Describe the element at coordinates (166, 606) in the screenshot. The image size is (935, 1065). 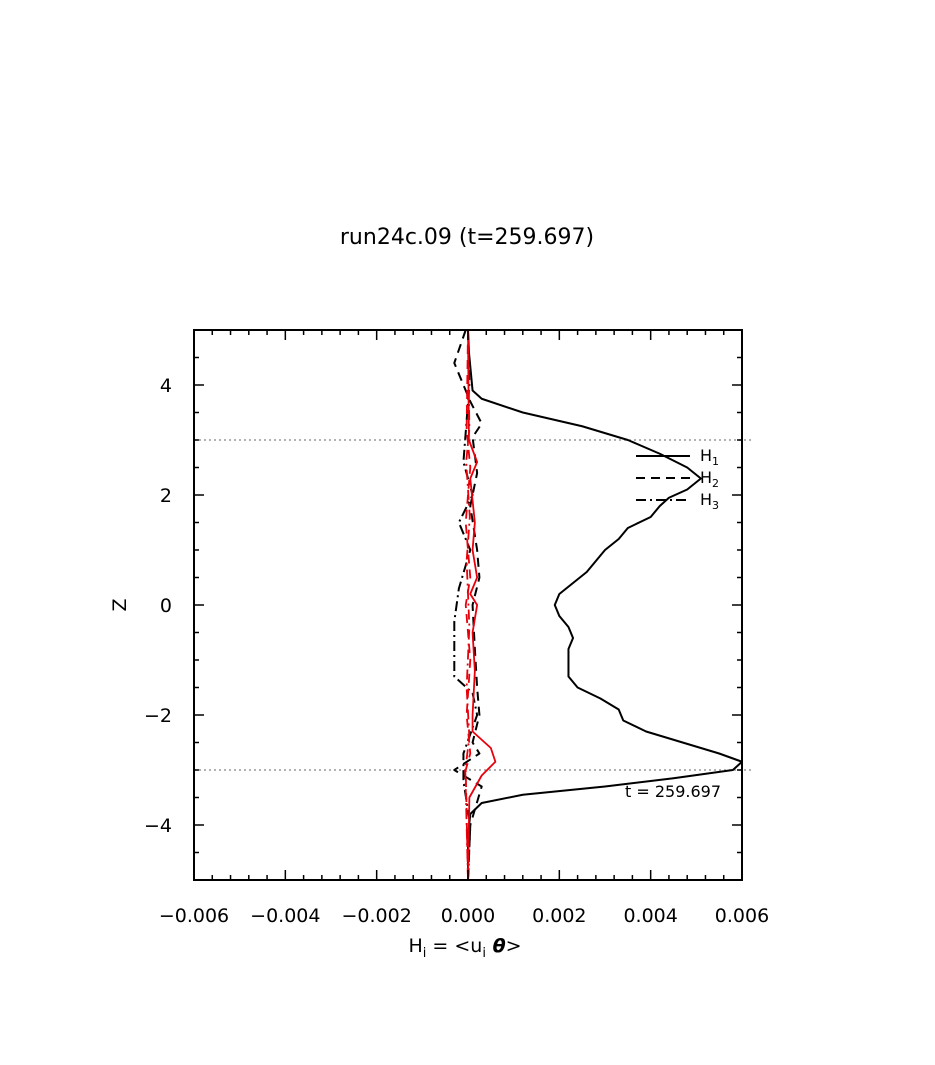
I see `y-tick-label: 0` at that location.